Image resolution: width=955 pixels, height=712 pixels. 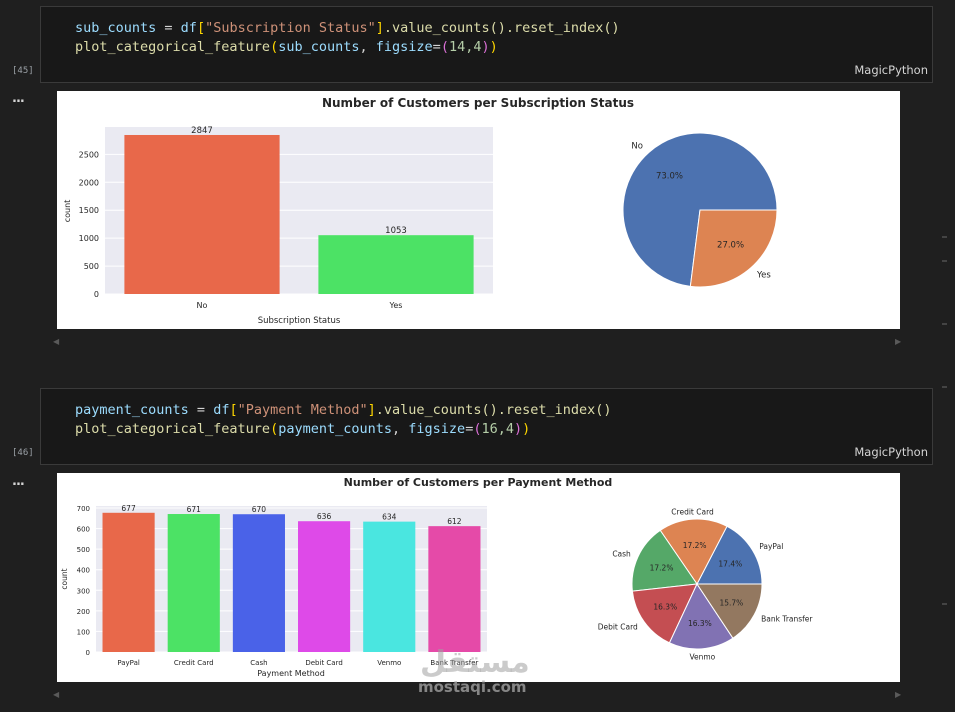 What do you see at coordinates (497, 429) in the screenshot?
I see `code-token: 16,4` at bounding box center [497, 429].